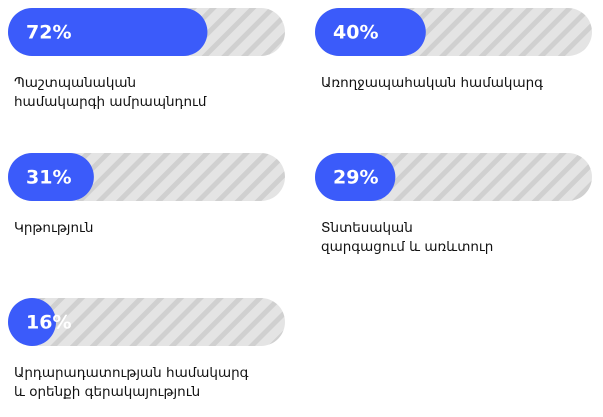  I want to click on value-label: 29%, so click(355, 178).